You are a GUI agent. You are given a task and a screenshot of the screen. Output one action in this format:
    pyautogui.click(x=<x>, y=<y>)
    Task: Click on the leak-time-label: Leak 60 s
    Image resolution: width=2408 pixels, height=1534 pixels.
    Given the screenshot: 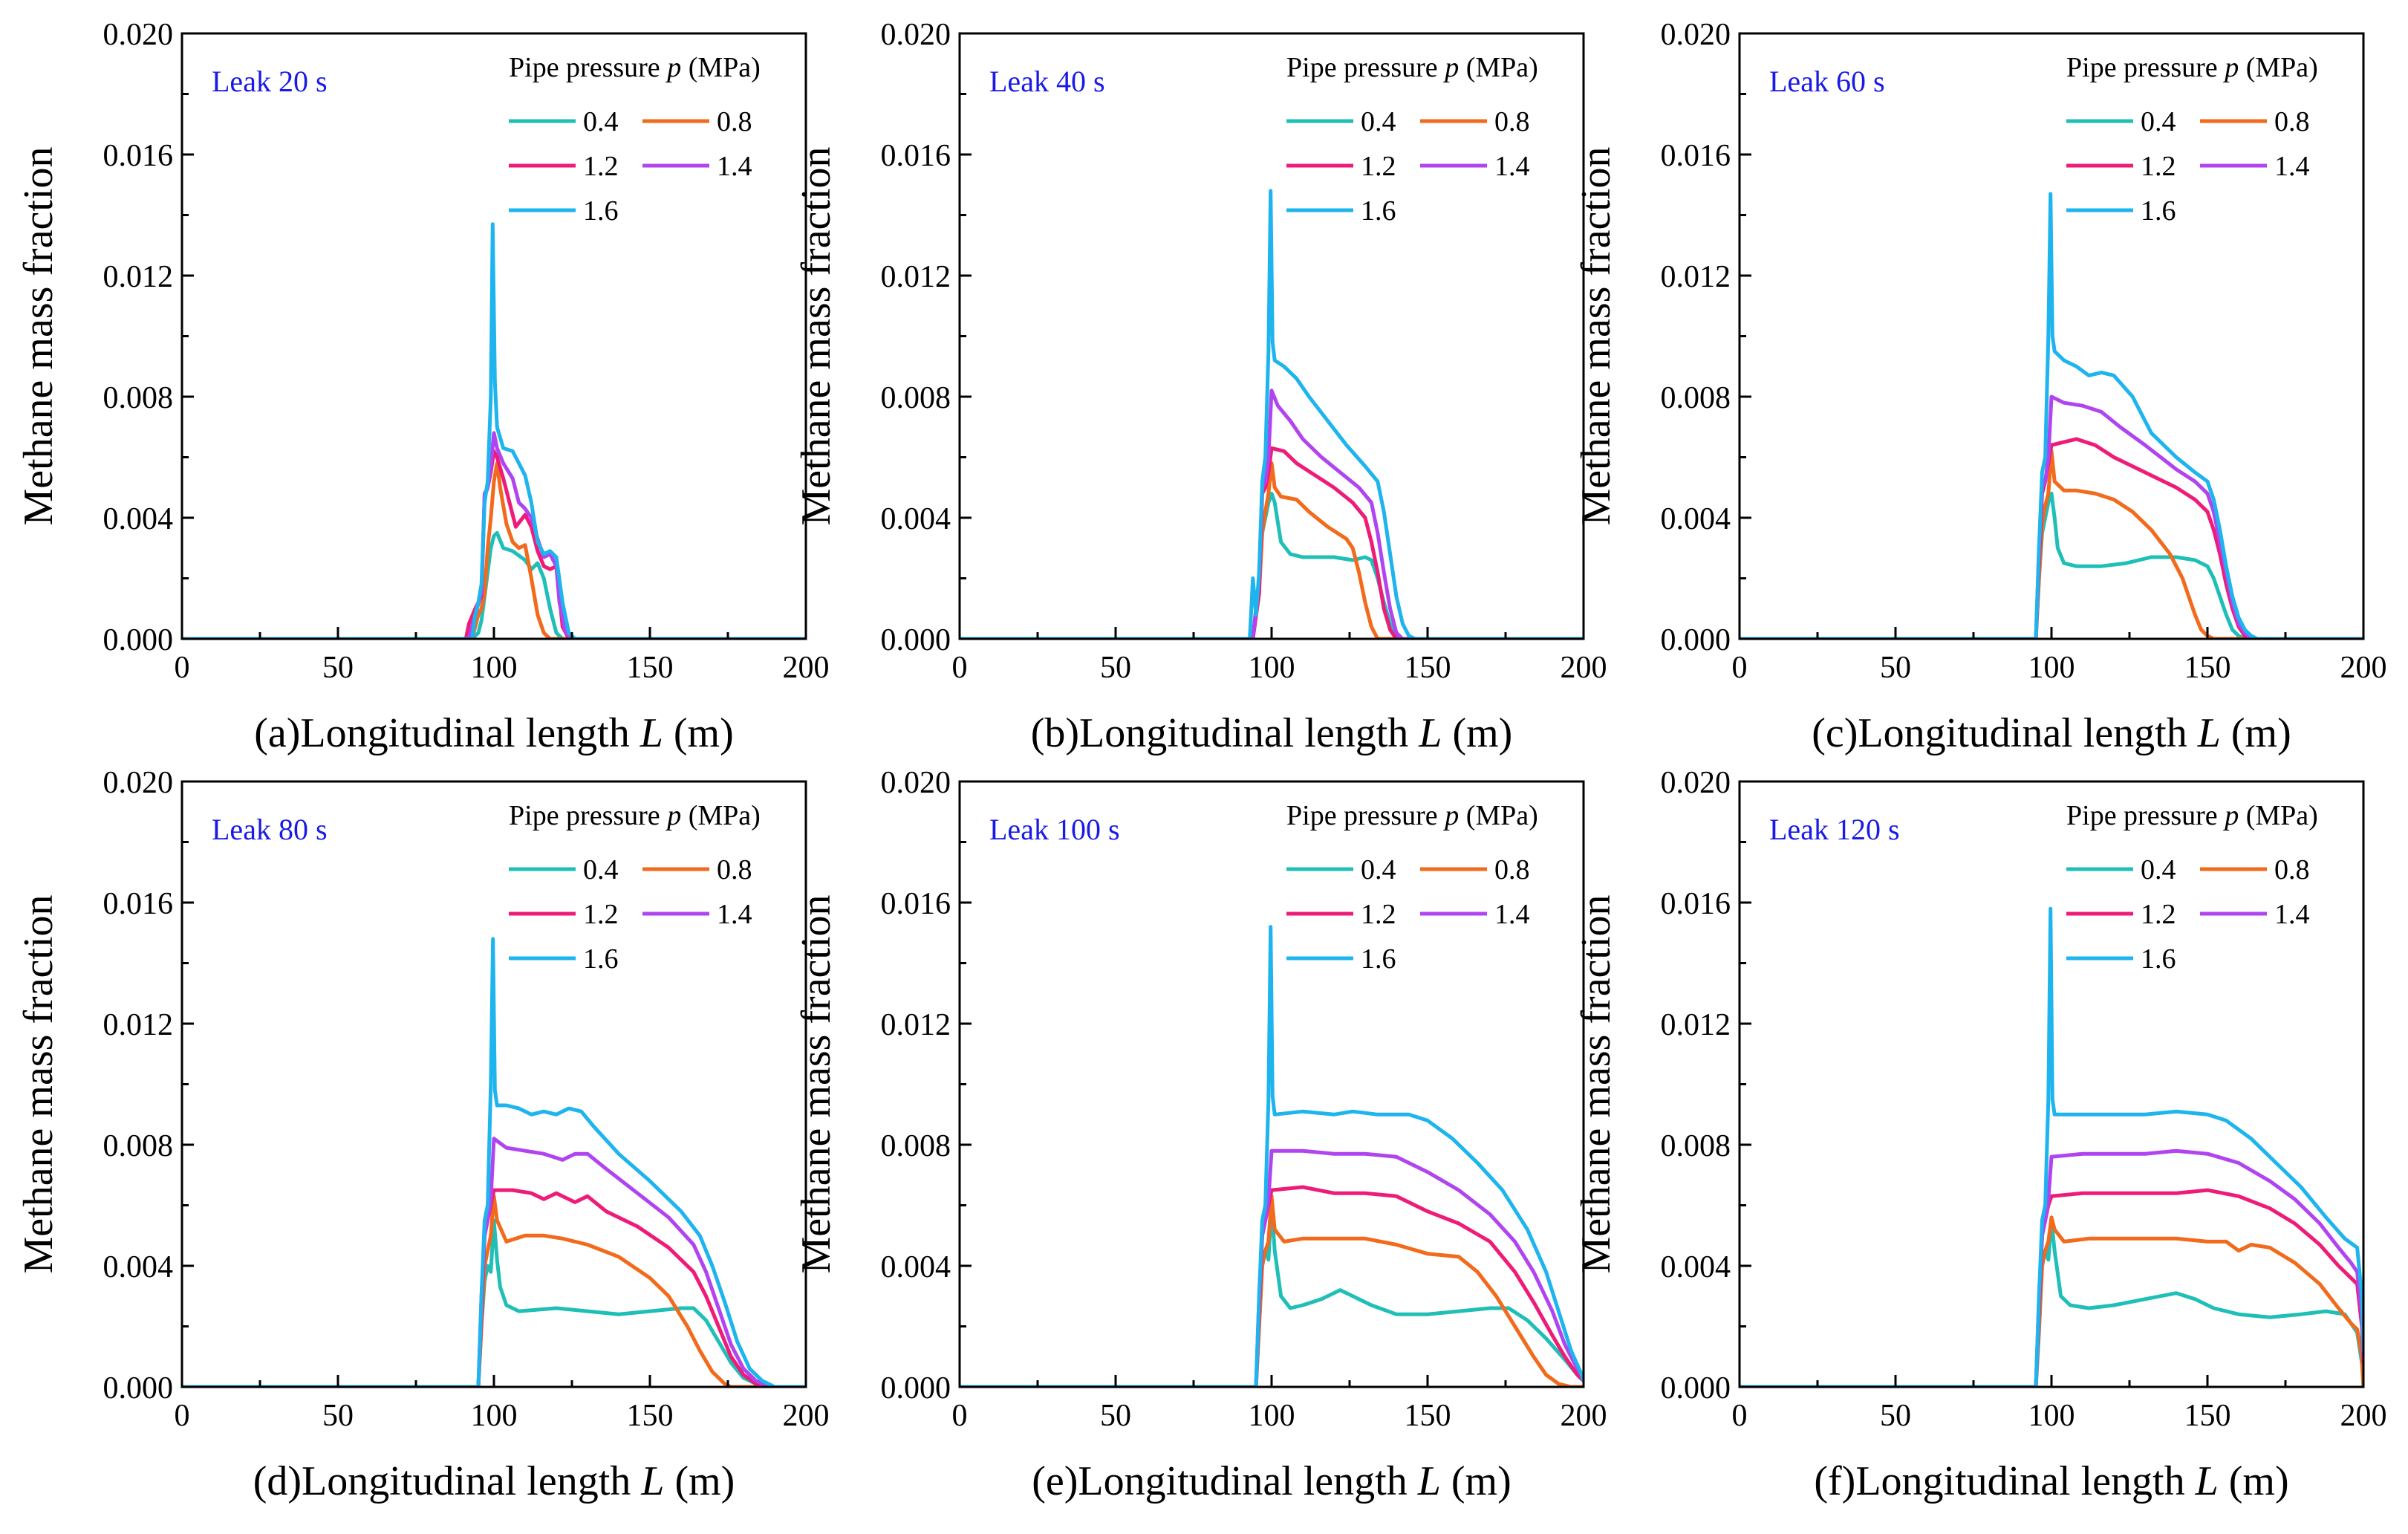 What is the action you would take?
    pyautogui.click(x=1827, y=81)
    